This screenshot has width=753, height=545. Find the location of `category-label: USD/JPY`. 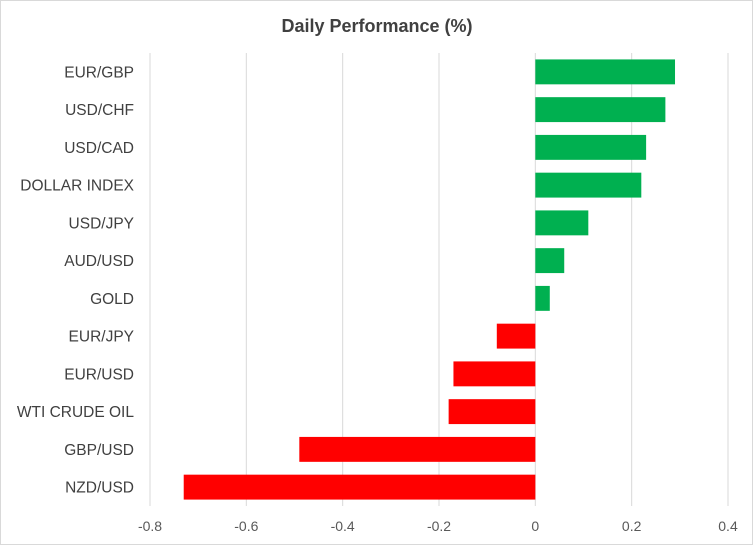

category-label: USD/JPY is located at coordinates (101, 223).